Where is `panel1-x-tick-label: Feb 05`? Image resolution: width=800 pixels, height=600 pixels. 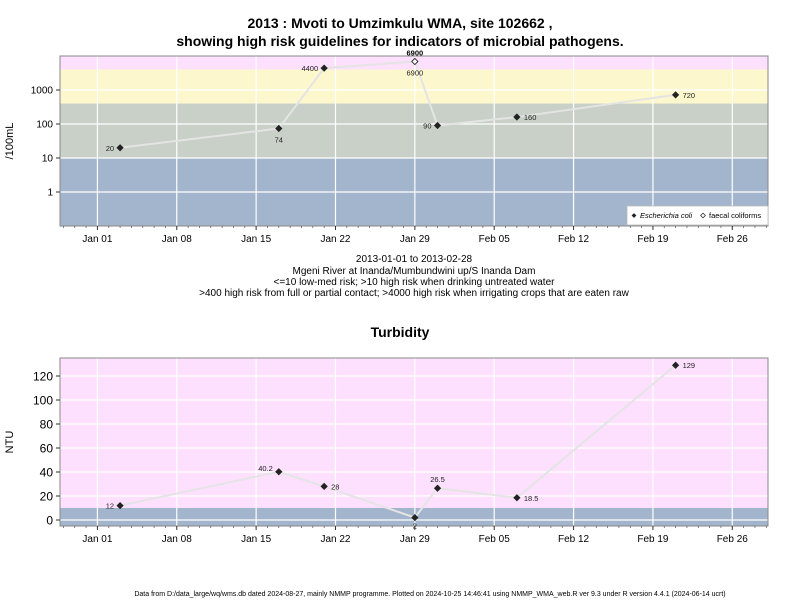
panel1-x-tick-label: Feb 05 is located at coordinates (495, 239).